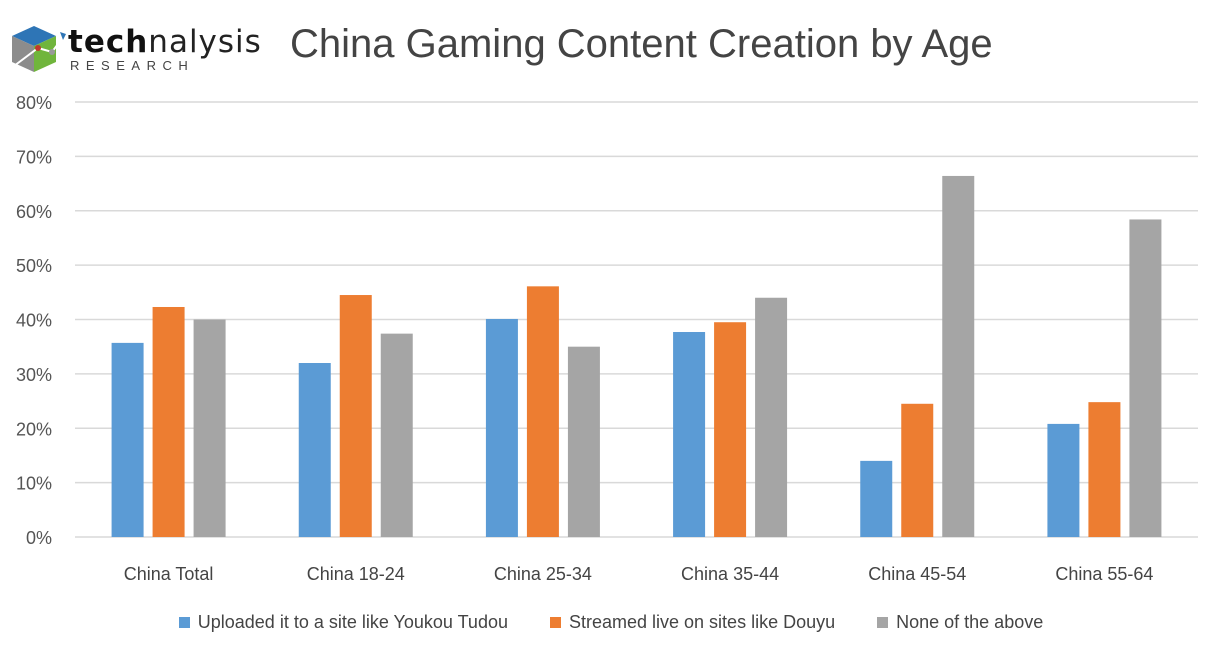 This screenshot has width=1222, height=660. Describe the element at coordinates (1104, 574) in the screenshot. I see `x-tick-label: China 55-64` at that location.